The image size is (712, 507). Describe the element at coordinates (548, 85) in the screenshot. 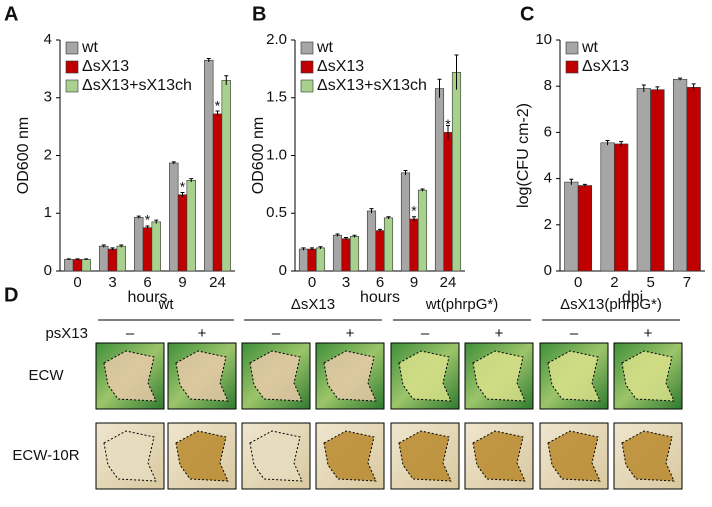

I see `y-tick-label: 8` at that location.